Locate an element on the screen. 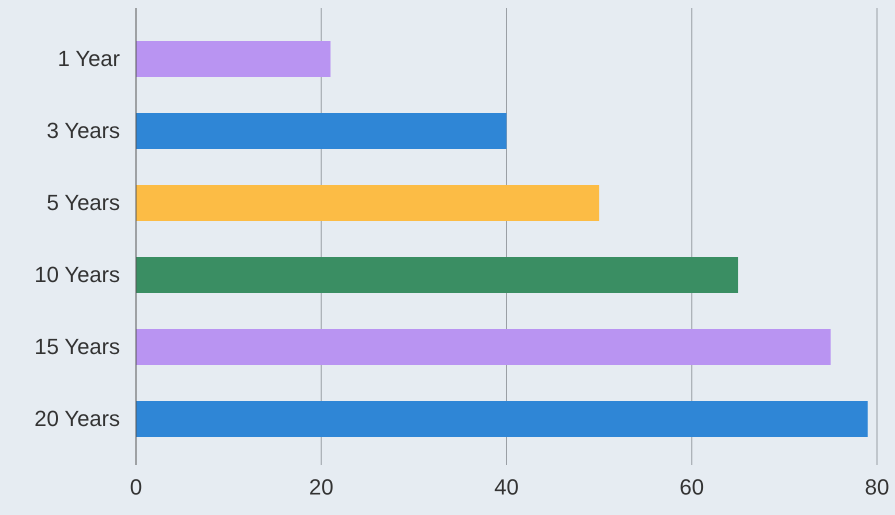 This screenshot has height=515, width=895. y-tick-label: 10 Years is located at coordinates (77, 275).